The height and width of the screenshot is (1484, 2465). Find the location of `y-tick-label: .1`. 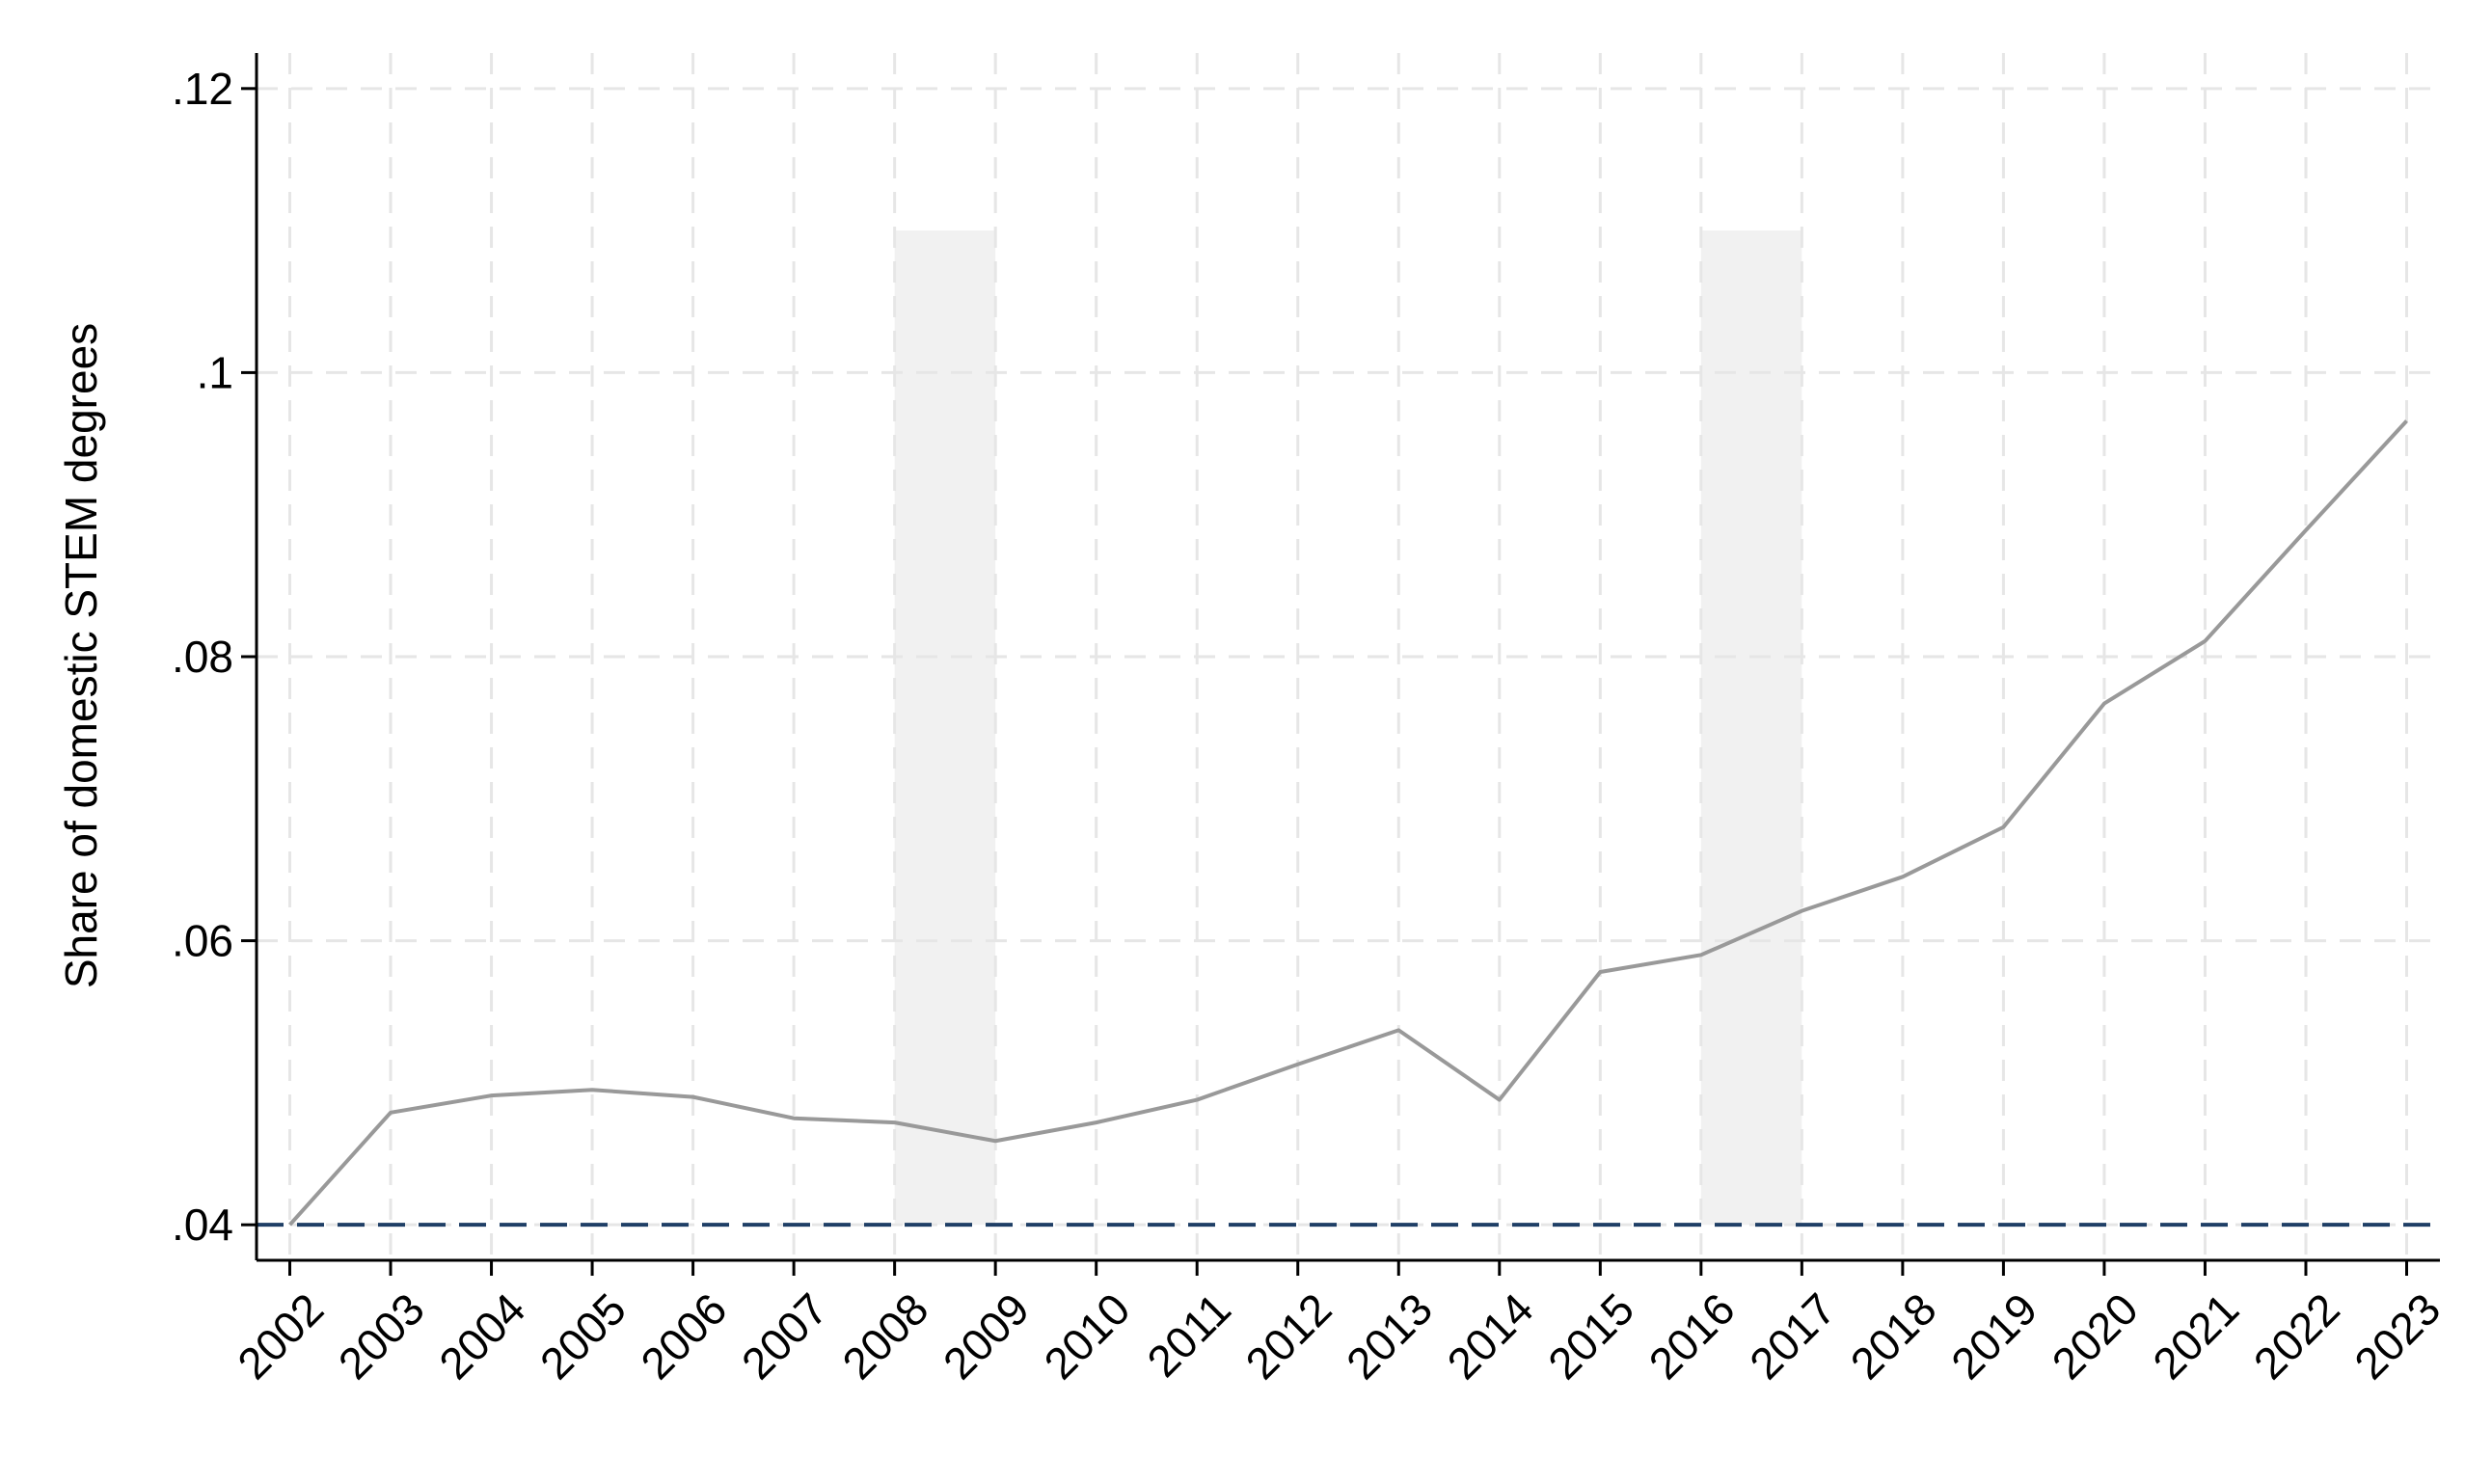

y-tick-label: .1 is located at coordinates (215, 372).